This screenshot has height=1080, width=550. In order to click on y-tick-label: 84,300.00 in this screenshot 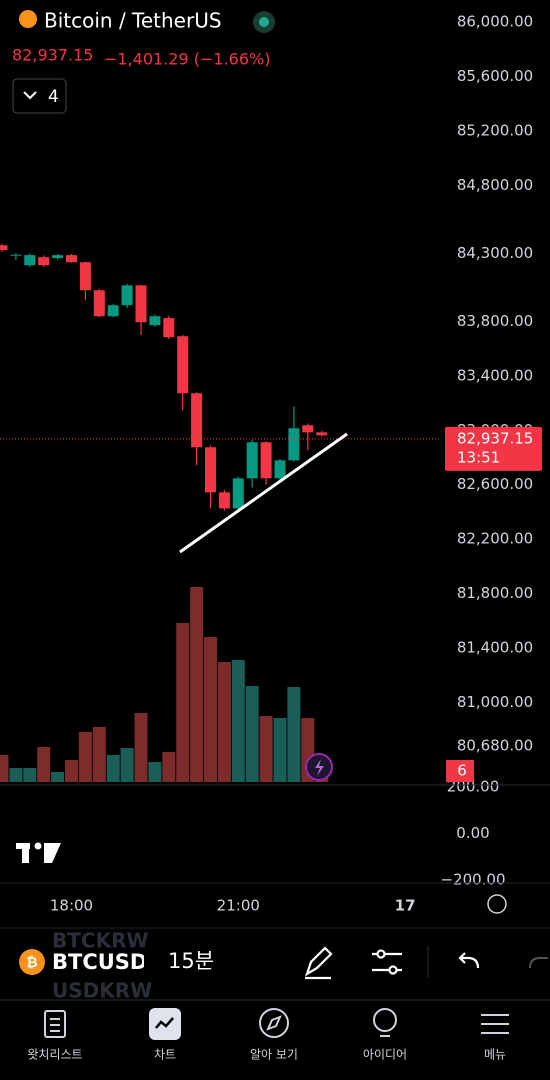, I will do `click(495, 253)`.